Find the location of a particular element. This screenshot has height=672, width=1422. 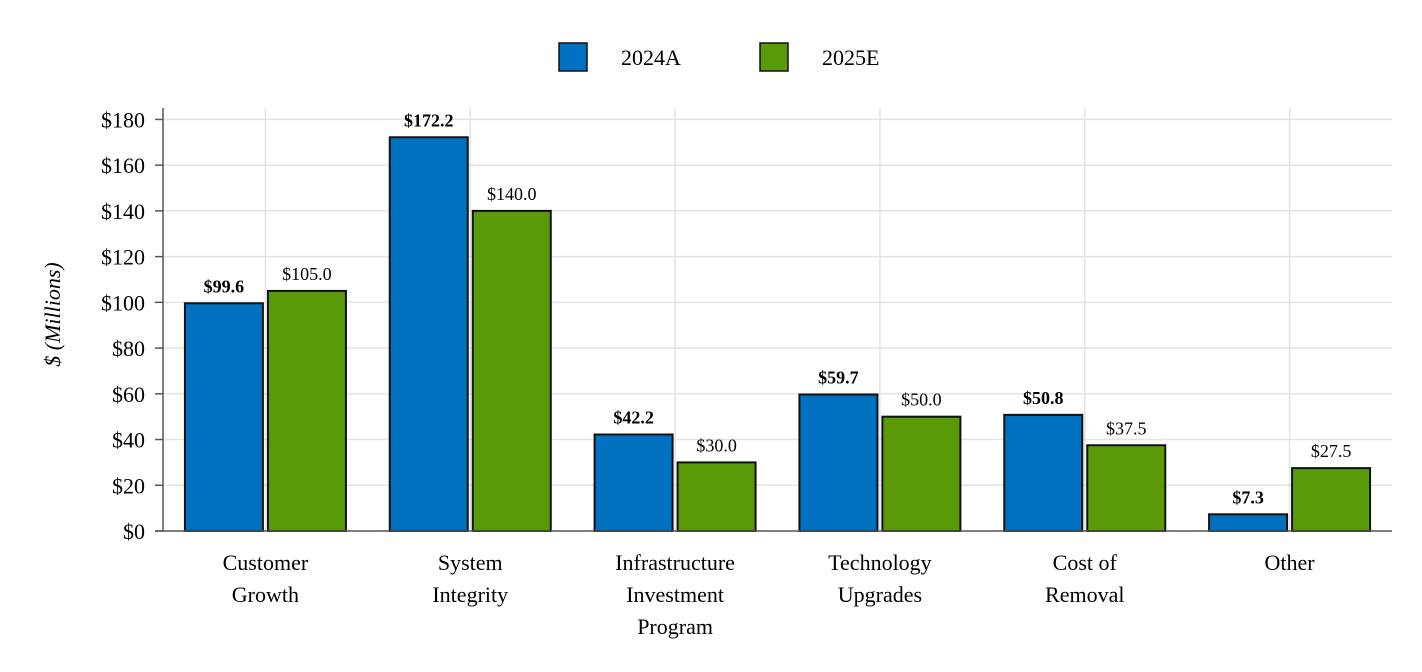

data-label-2024a-2: $42.2 is located at coordinates (633, 418).